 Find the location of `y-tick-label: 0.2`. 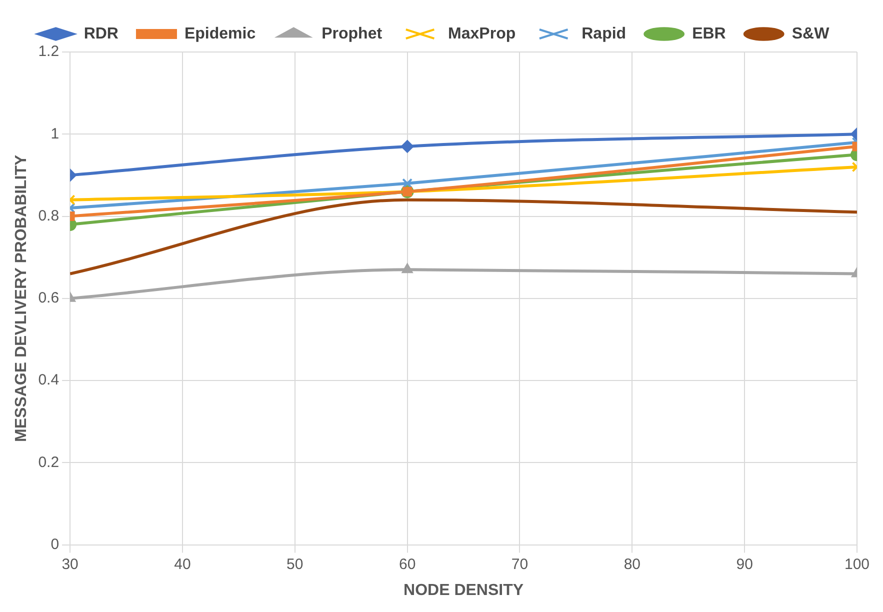

y-tick-label: 0.2 is located at coordinates (49, 462).